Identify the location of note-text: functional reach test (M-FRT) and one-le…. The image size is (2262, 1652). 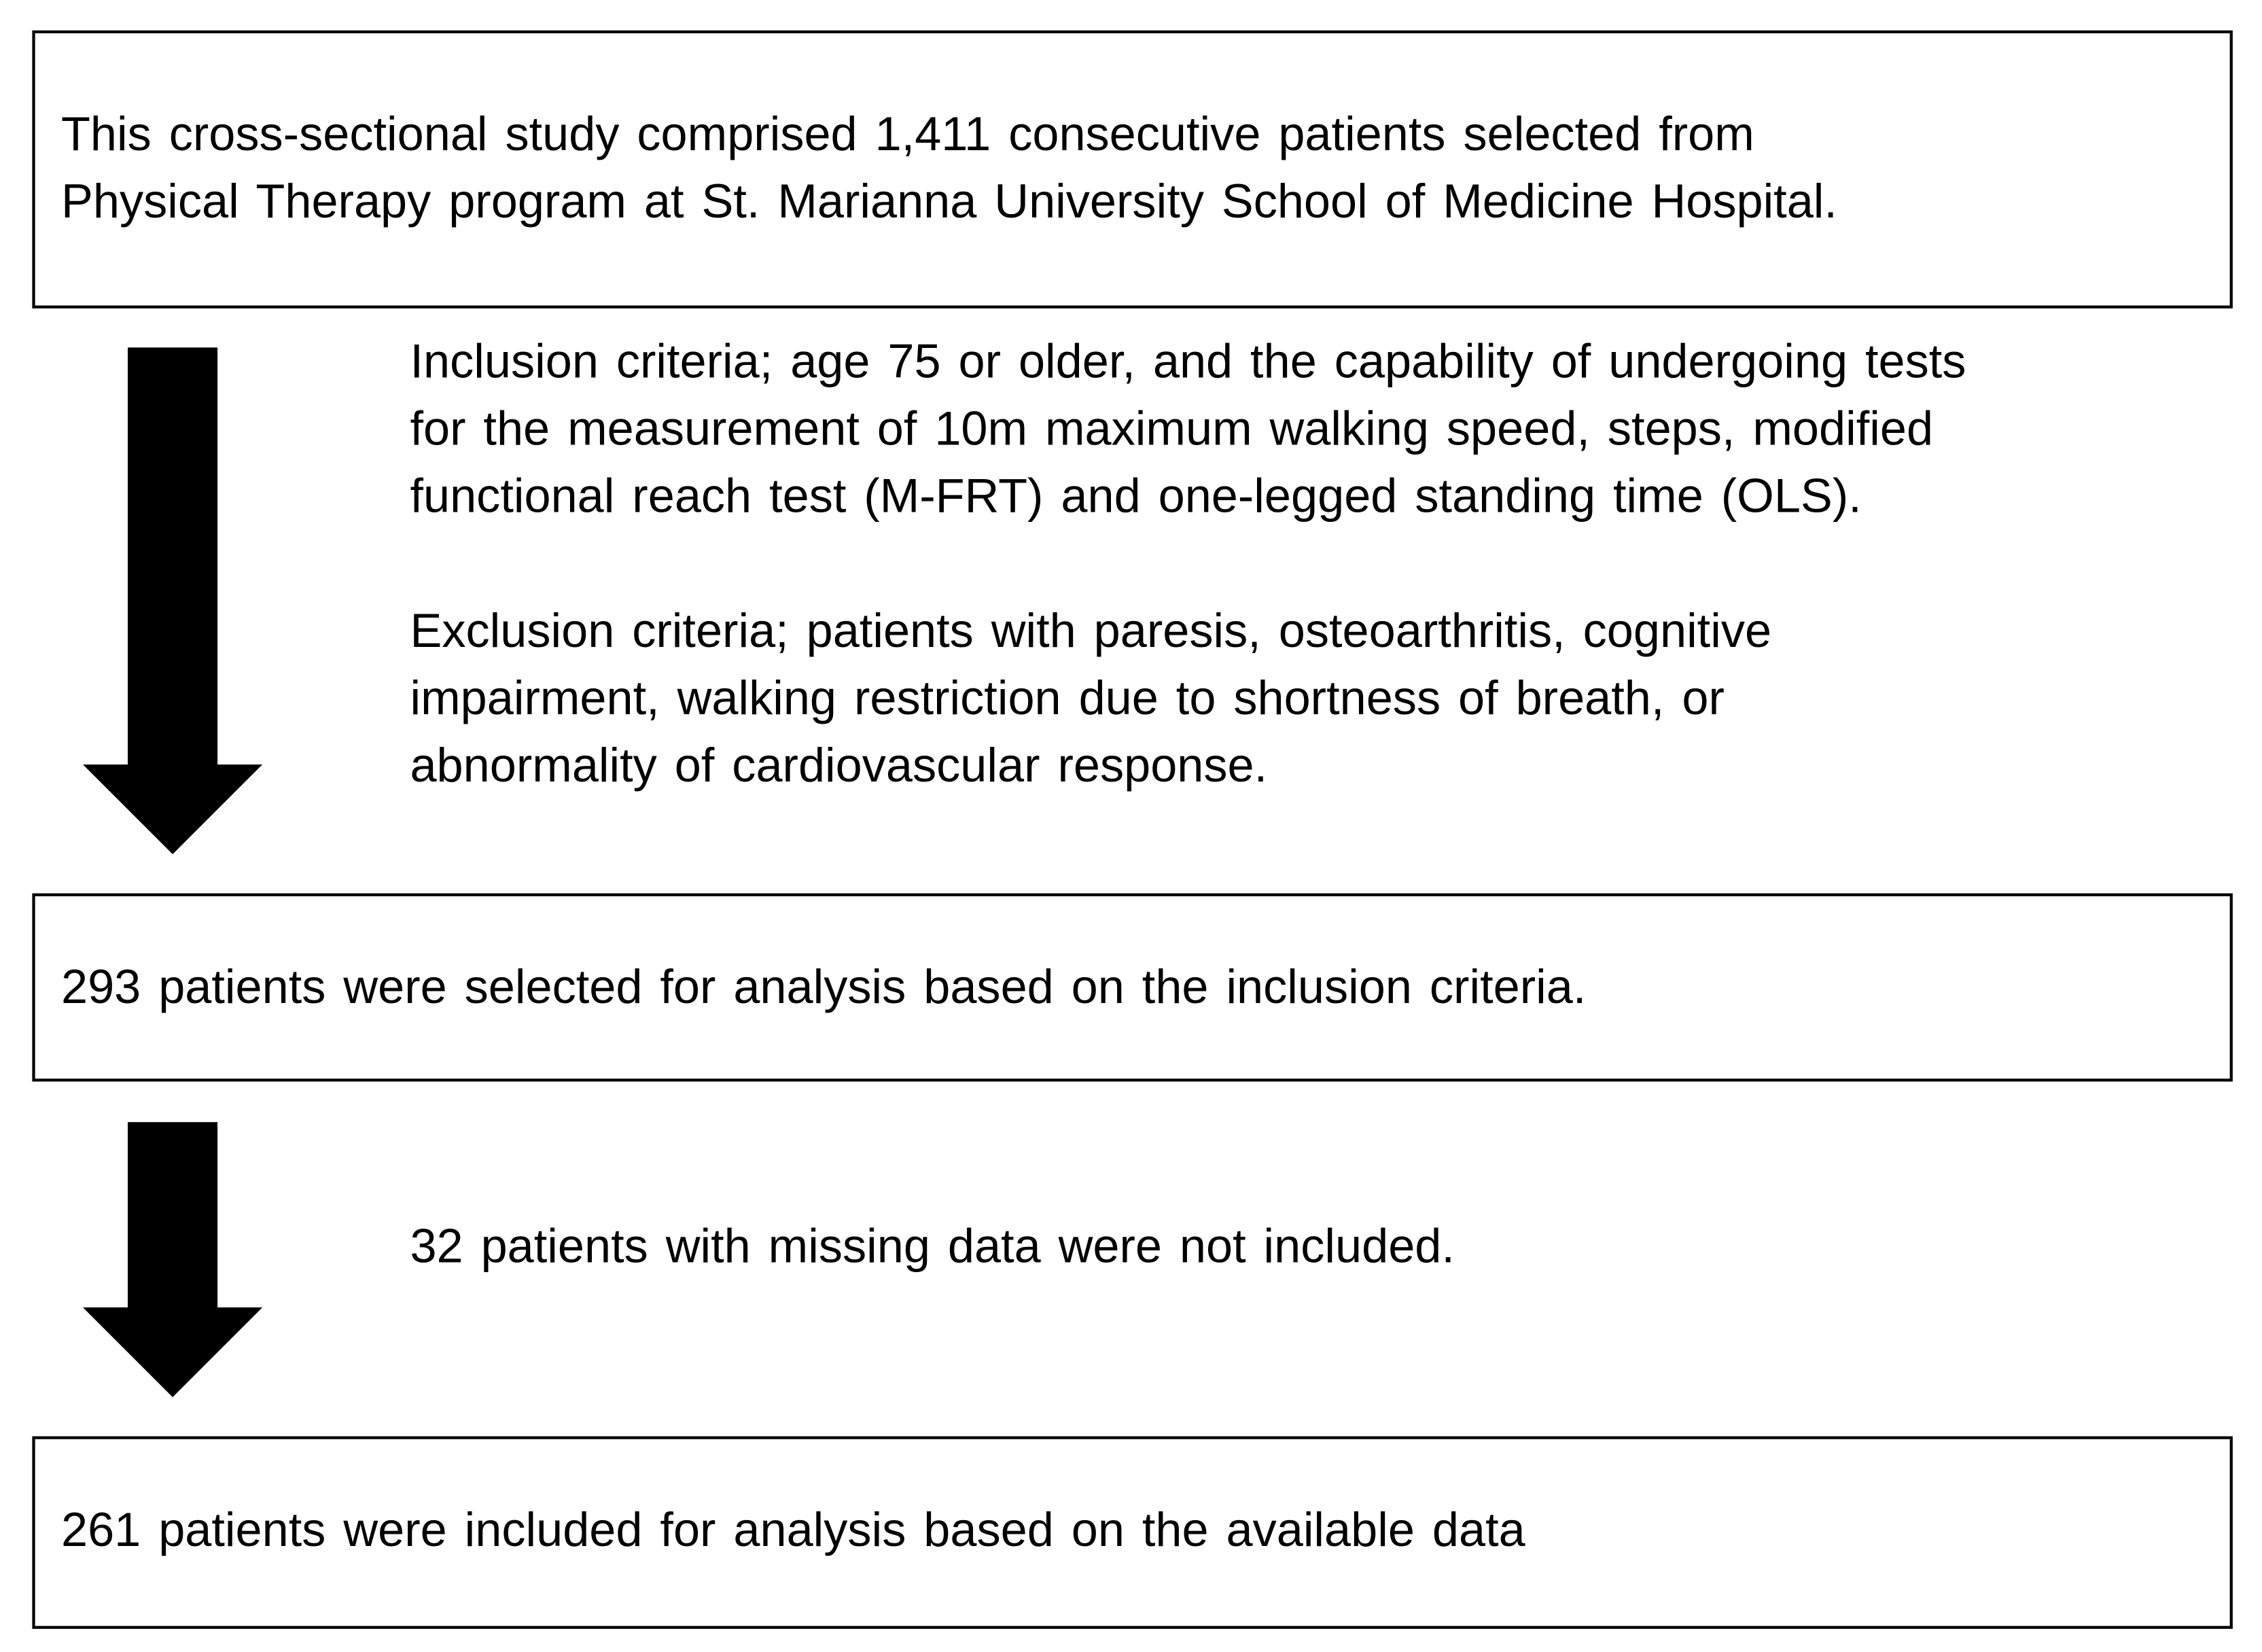
(1135, 496).